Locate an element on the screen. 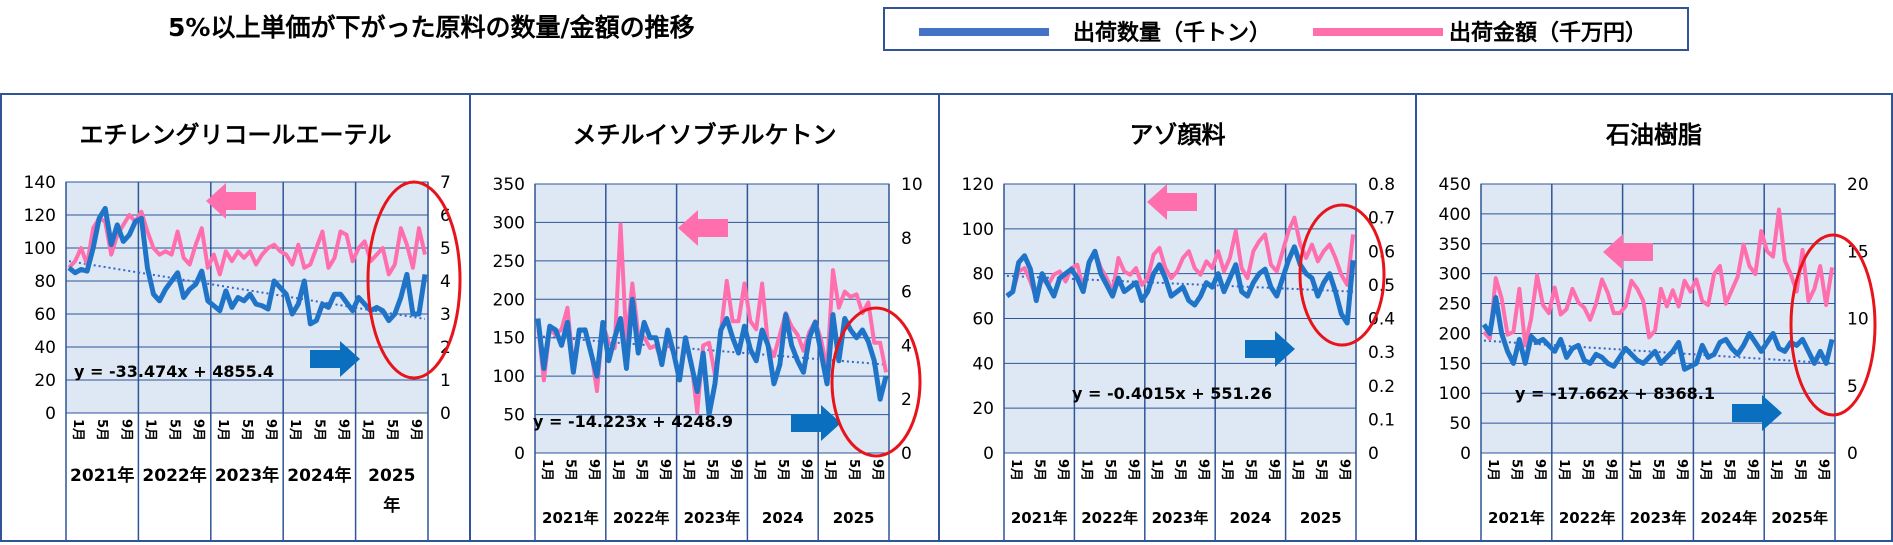  y-tick-label-right: 0.4 is located at coordinates (1381, 320).